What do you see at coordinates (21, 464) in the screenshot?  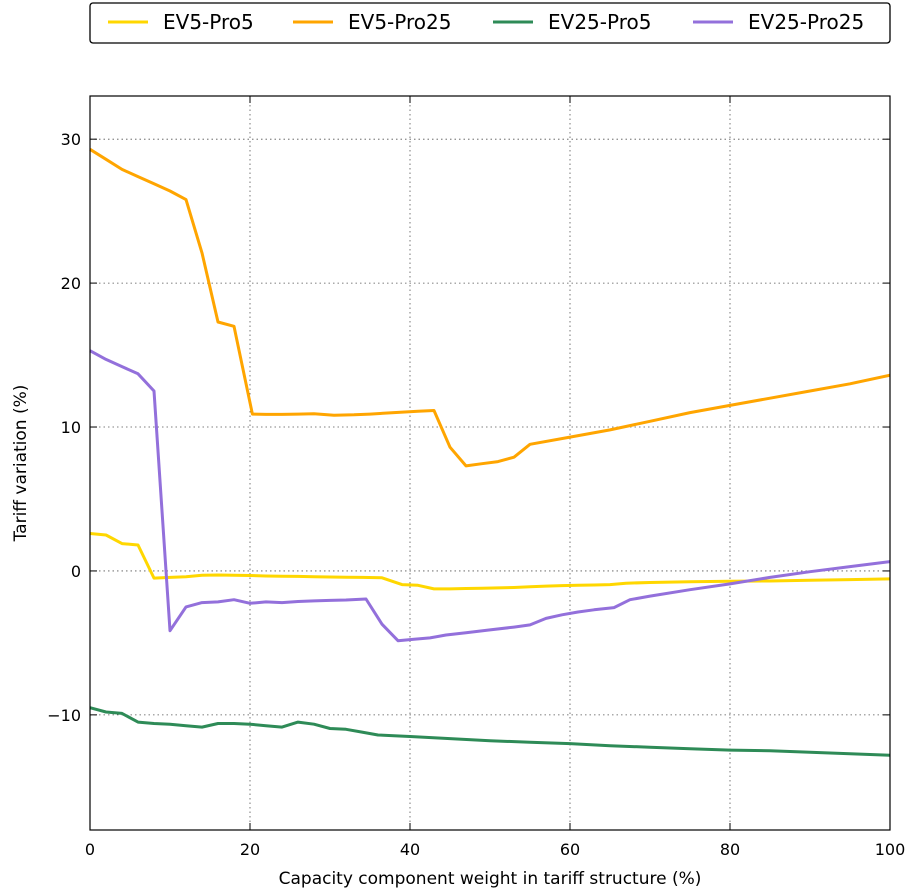 I see `y-axis-label: Tariff variation (%)` at bounding box center [21, 464].